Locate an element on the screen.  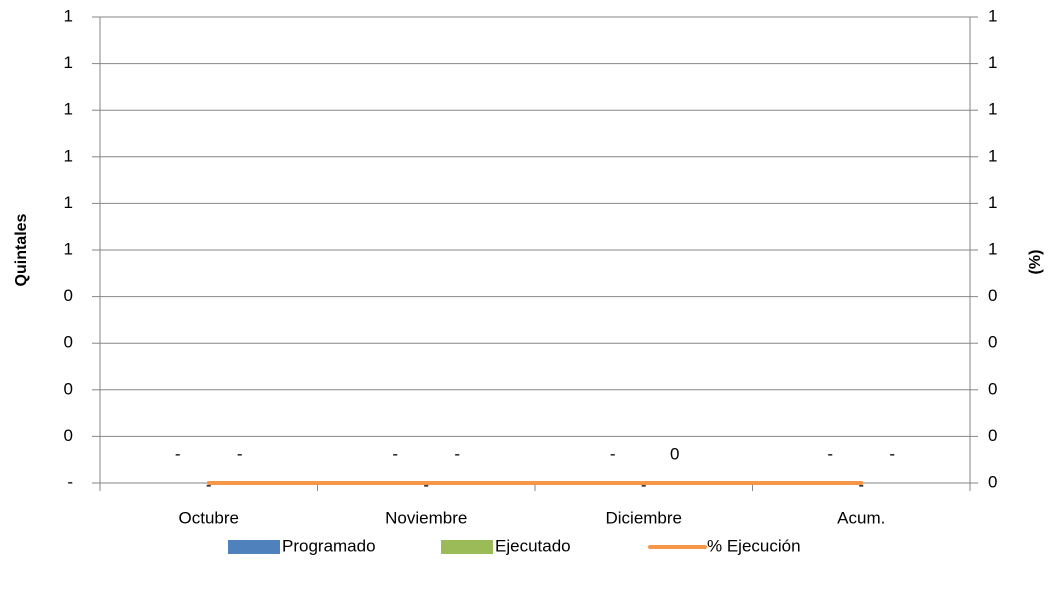
legend-label: Programado is located at coordinates (329, 545).